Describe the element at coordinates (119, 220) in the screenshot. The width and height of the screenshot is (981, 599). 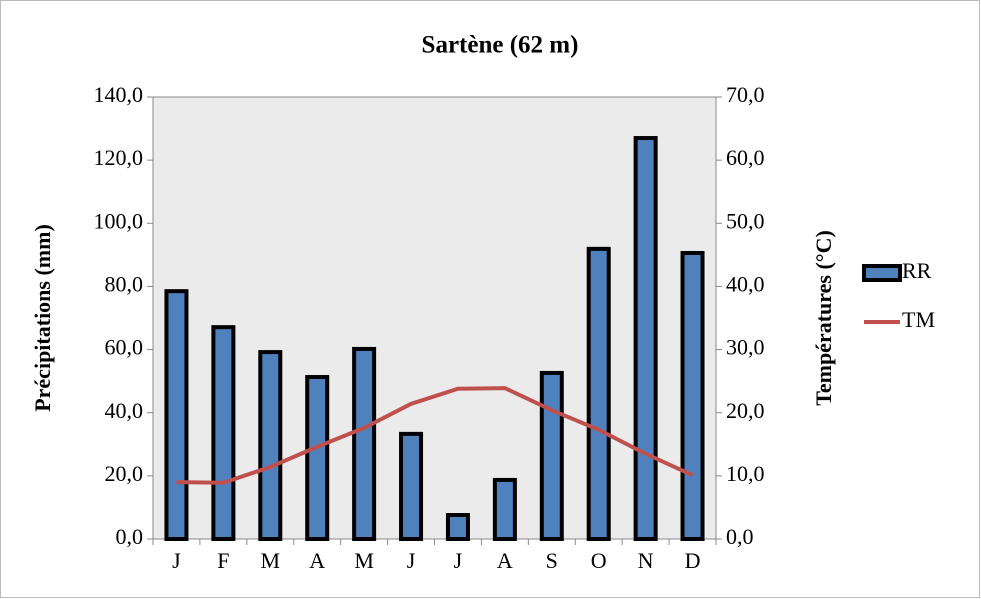
I see `y-tick-label: 100,0` at that location.